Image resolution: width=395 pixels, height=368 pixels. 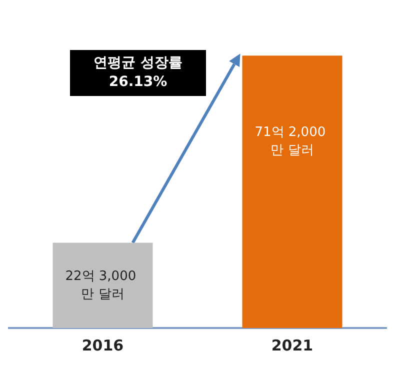 I want to click on x-tick-label: 2016, so click(x=103, y=345).